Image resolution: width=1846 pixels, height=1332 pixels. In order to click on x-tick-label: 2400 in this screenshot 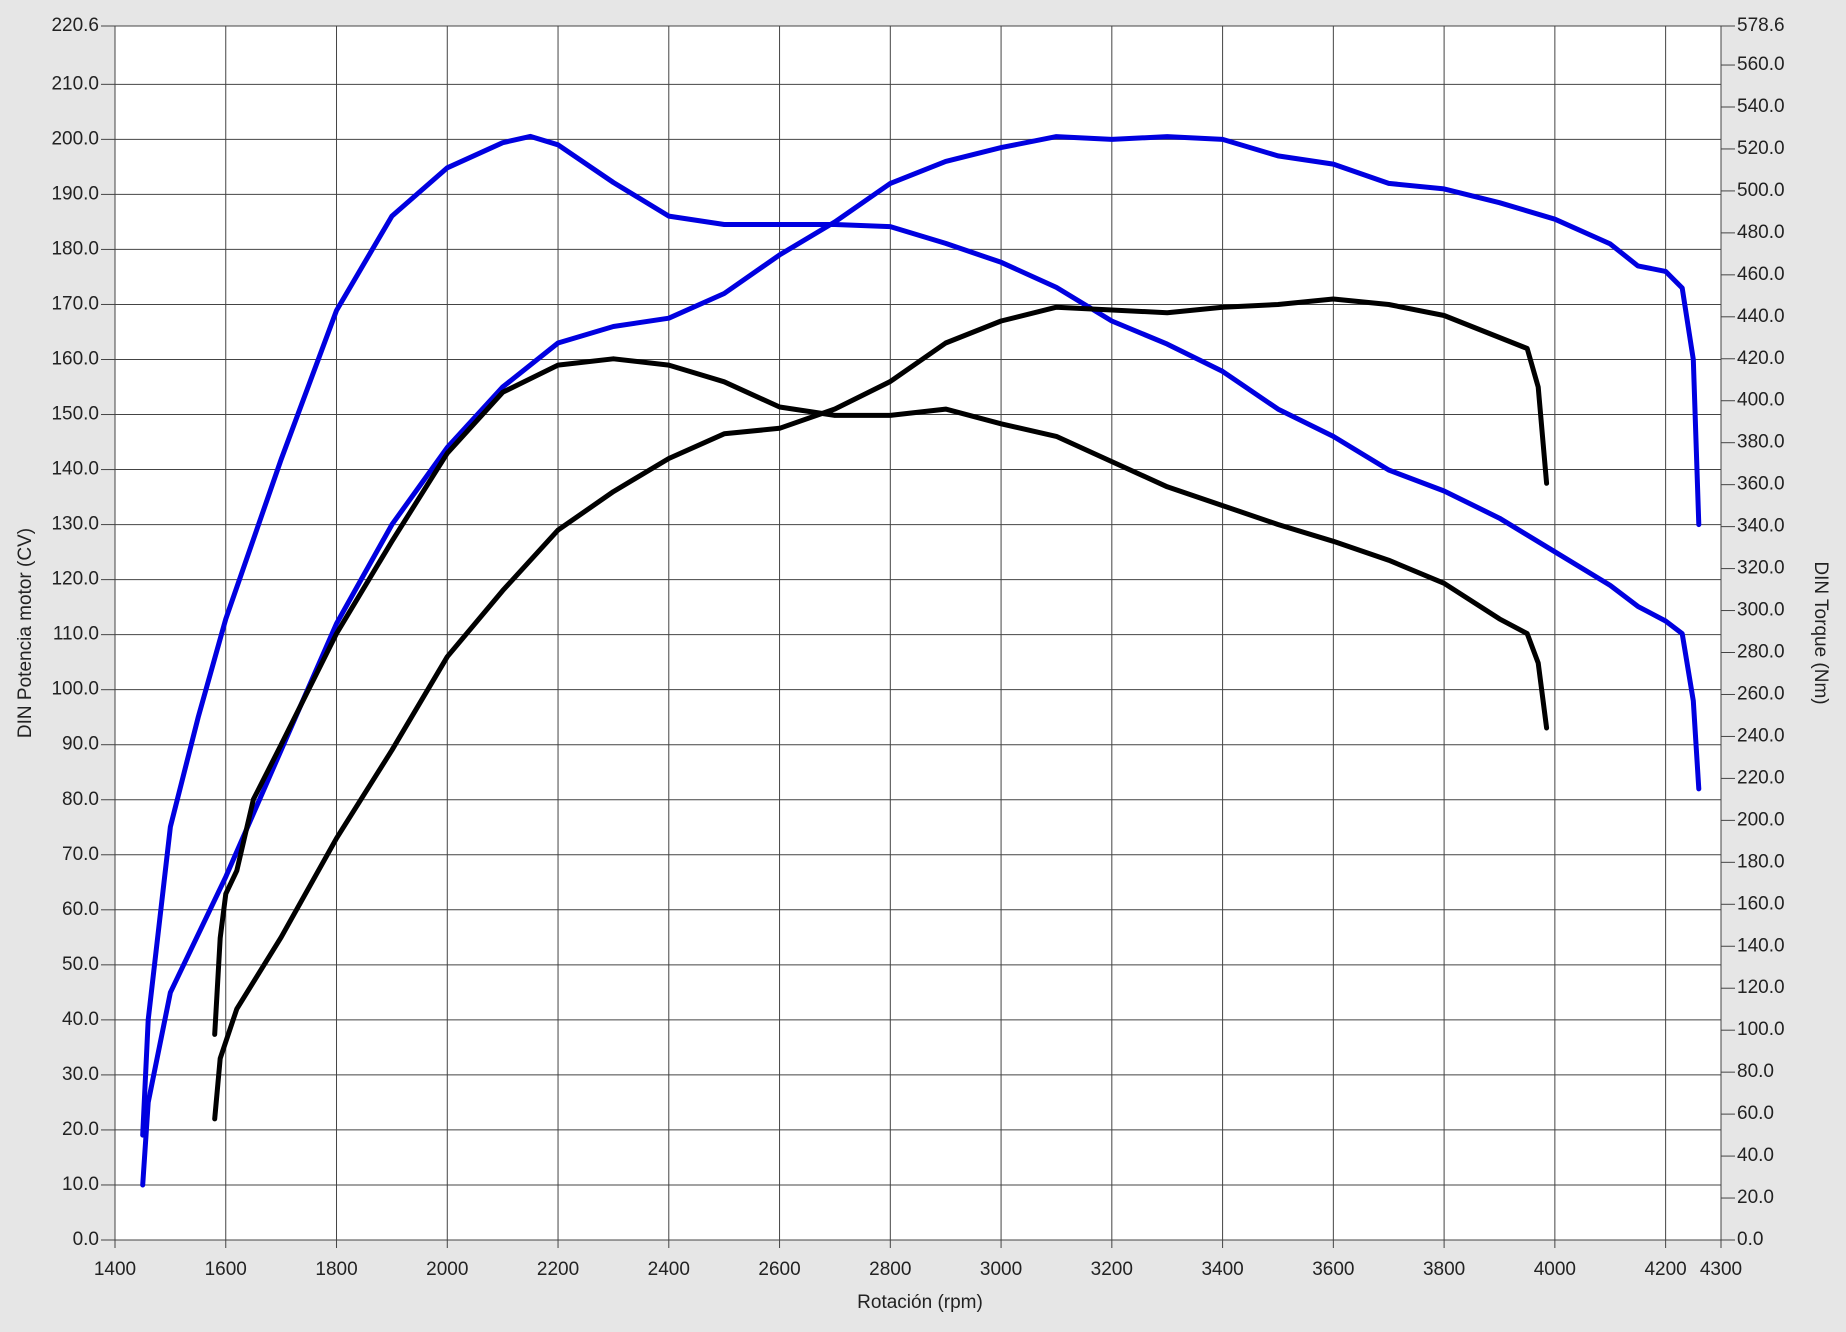, I will do `click(669, 1269)`.